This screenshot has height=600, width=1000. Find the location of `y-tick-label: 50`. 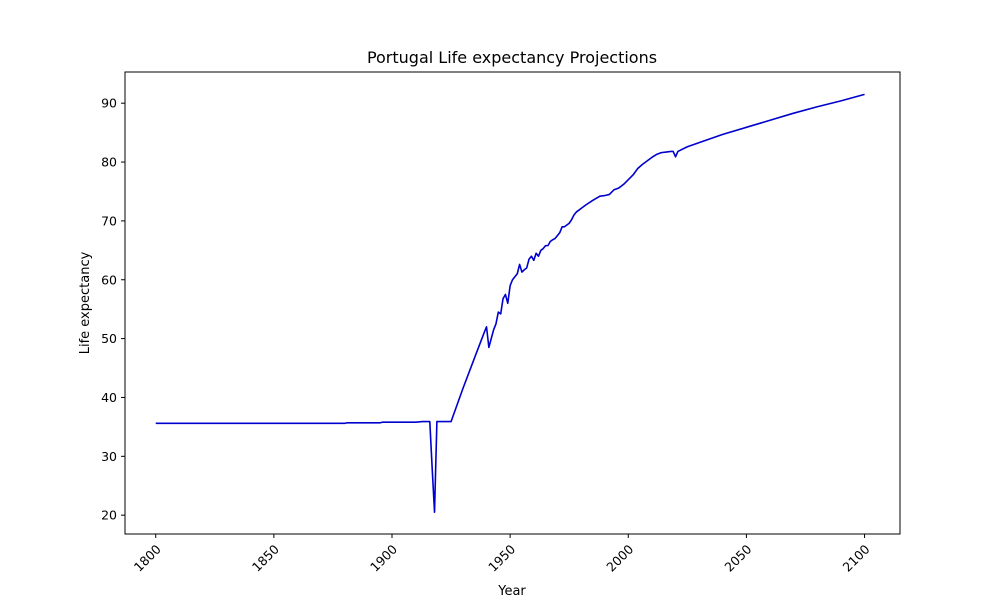

y-tick-label: 50 is located at coordinates (109, 338).